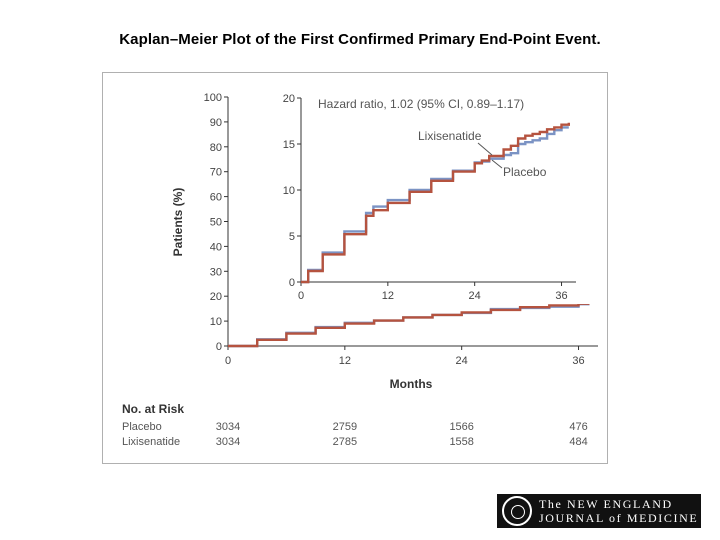 Image resolution: width=720 pixels, height=540 pixels. I want to click on placebo-leader-line, so click(497, 164).